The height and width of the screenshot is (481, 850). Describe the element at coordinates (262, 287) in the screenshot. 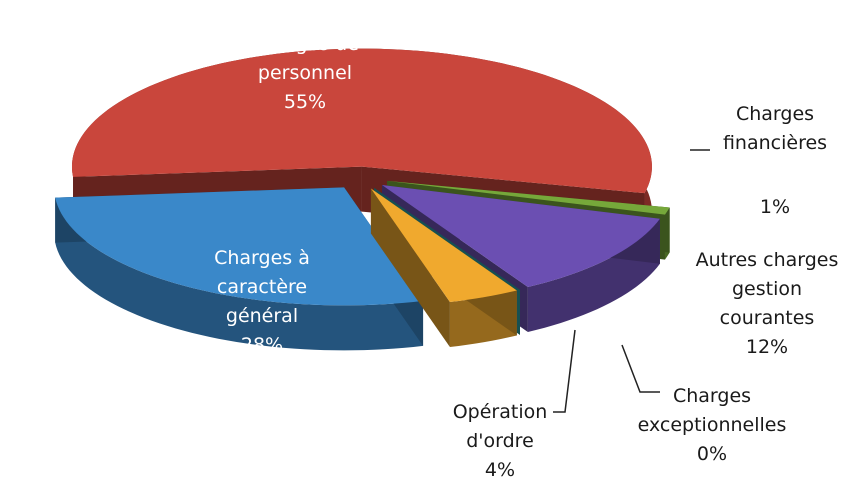

I see `category-label: Charges à caractère général` at that location.